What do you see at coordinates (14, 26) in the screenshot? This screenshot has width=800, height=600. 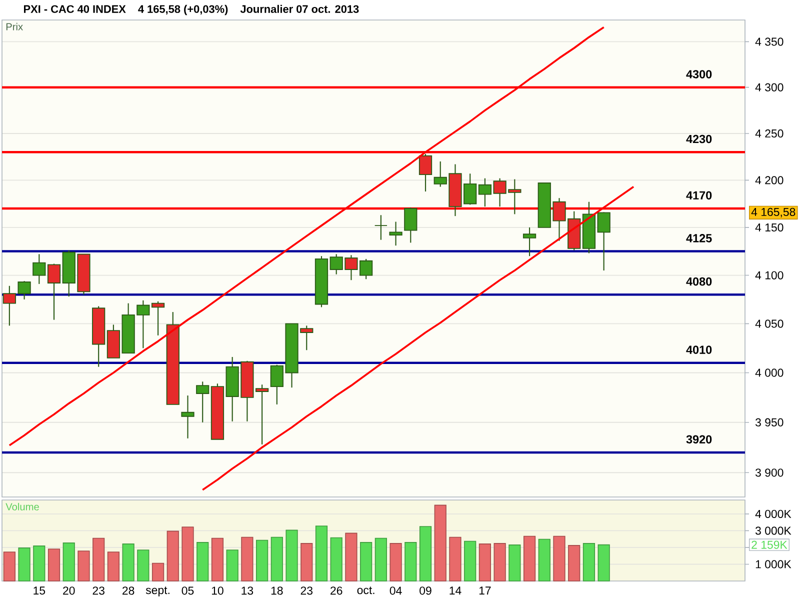 I see `y-axis-title: Prix` at bounding box center [14, 26].